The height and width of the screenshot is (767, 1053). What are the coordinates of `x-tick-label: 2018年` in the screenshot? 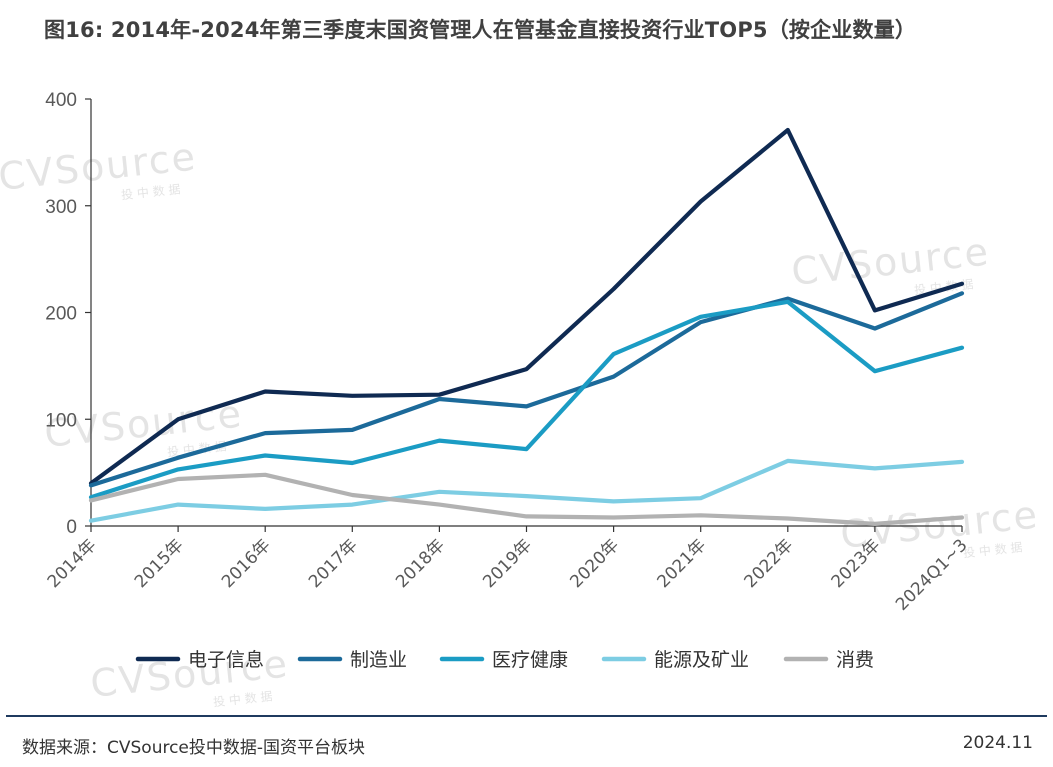 It's located at (420, 563).